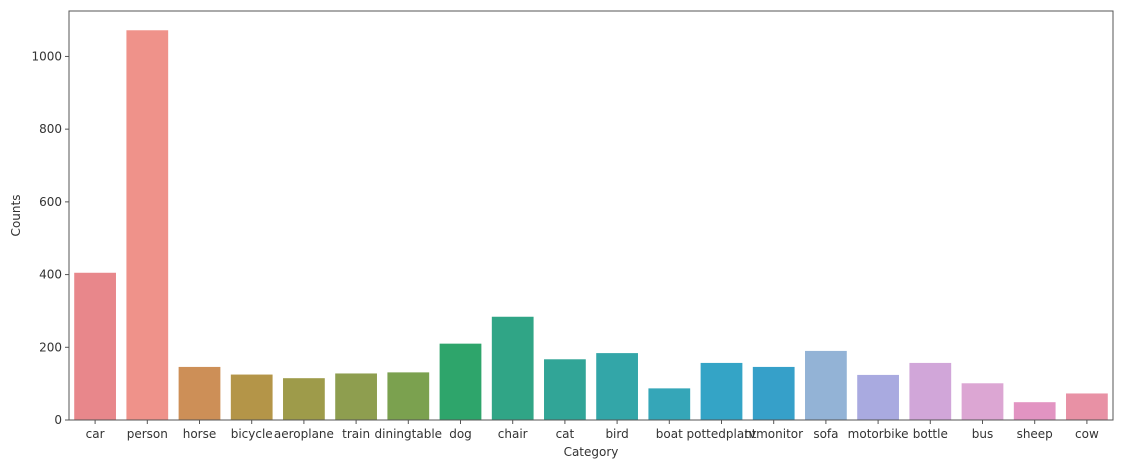 The height and width of the screenshot is (472, 1142). Describe the element at coordinates (930, 434) in the screenshot. I see `x-tick-label: bottle` at that location.